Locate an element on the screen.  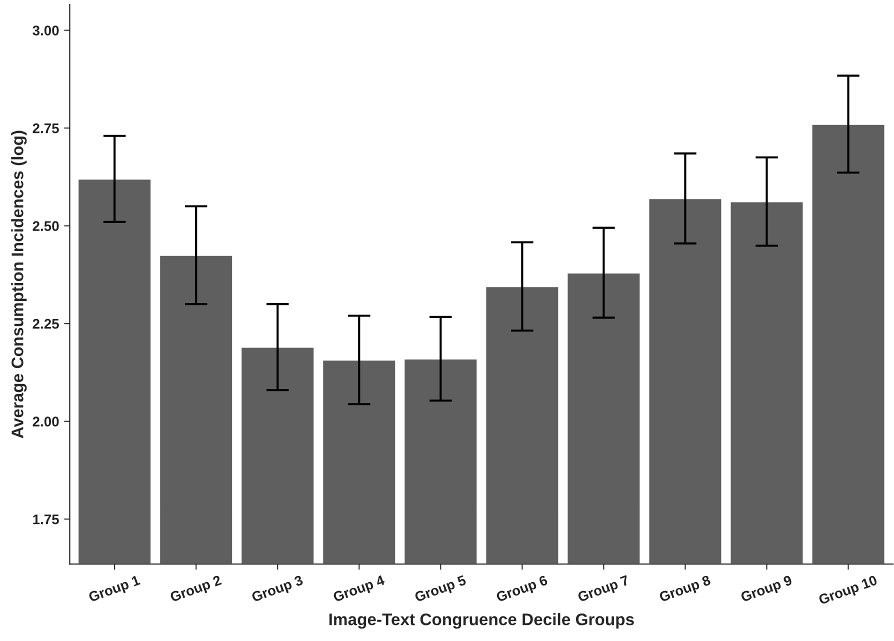
x-tick-label: Group 7 is located at coordinates (603, 590).